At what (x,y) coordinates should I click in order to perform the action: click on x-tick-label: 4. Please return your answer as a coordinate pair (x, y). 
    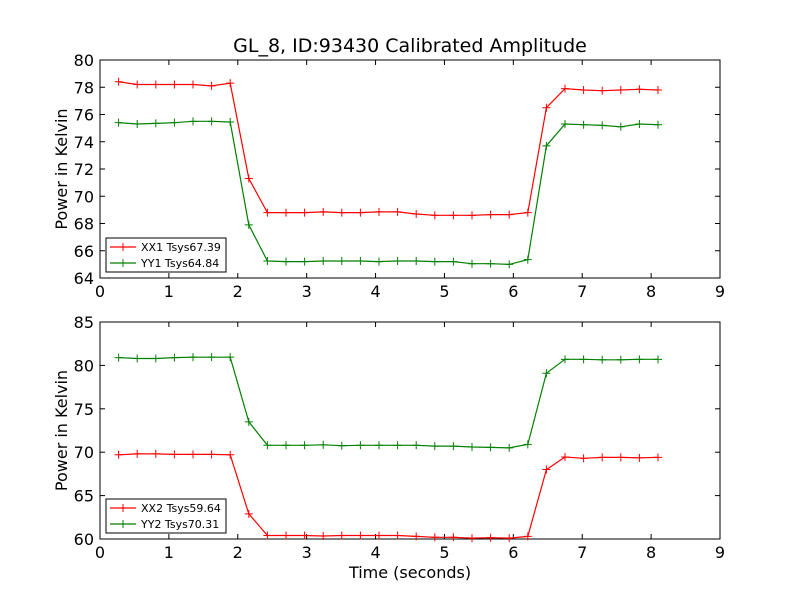
    Looking at the image, I should click on (375, 291).